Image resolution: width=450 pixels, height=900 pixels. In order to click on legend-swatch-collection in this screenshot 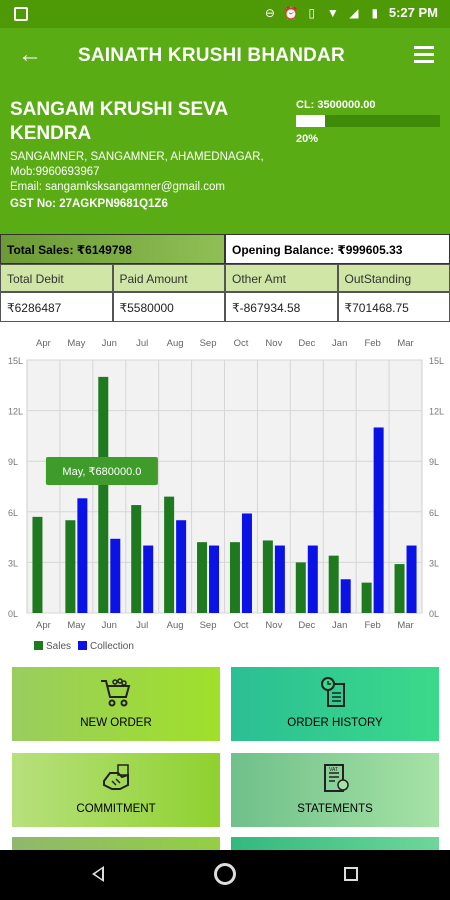, I will do `click(82, 645)`.